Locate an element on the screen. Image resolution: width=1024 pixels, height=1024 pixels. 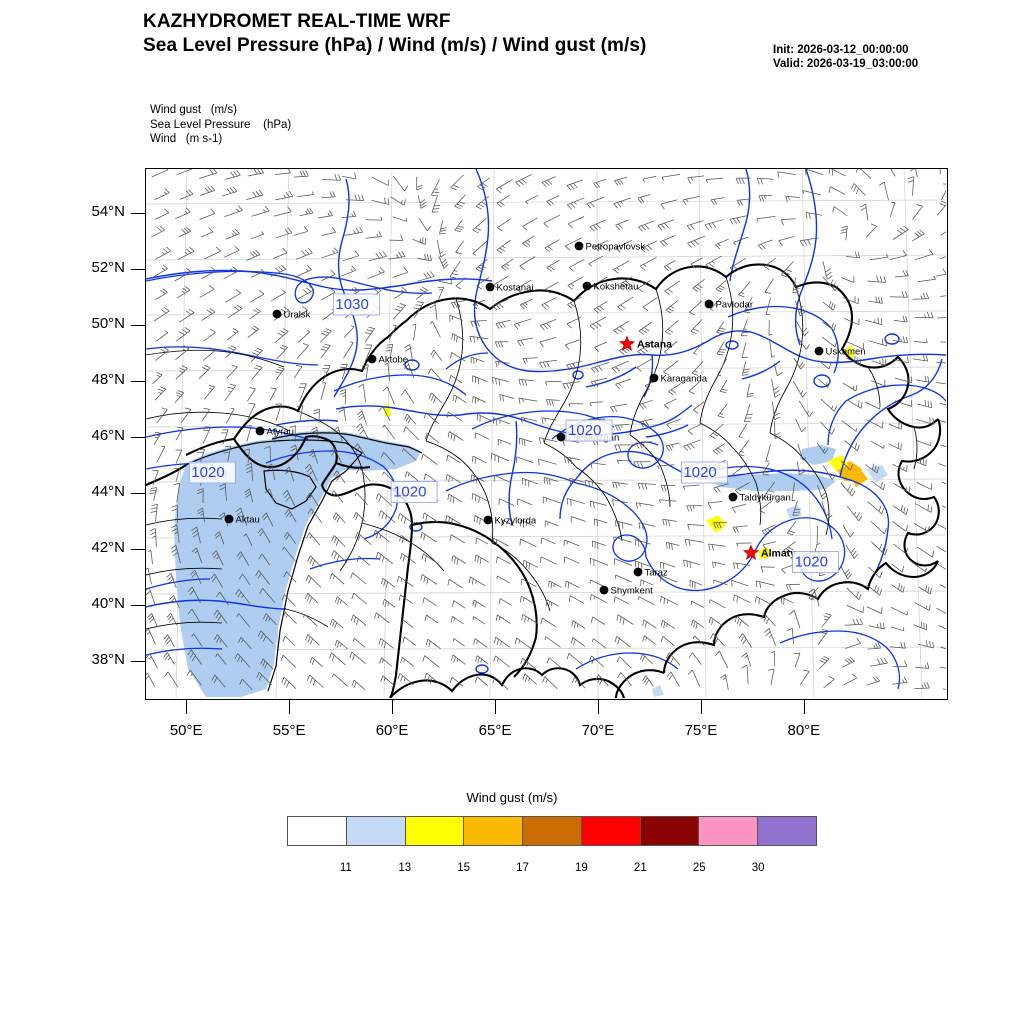
city-marker: Atyrau is located at coordinates (274, 432).